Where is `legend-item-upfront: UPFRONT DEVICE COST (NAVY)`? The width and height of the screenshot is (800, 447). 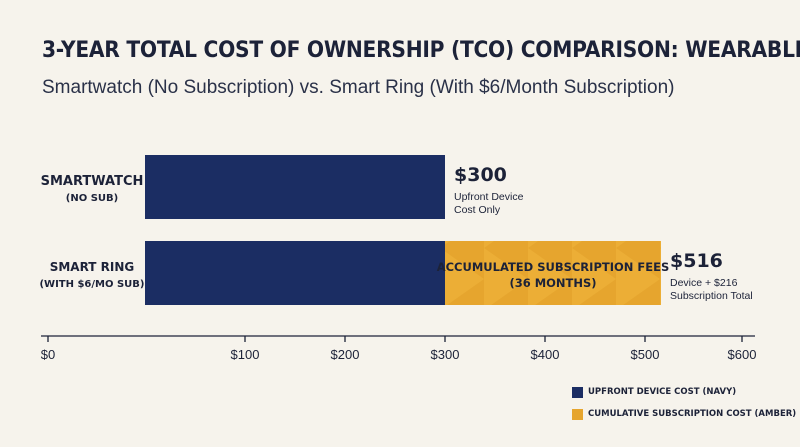 legend-item-upfront: UPFRONT DEVICE COST (NAVY) is located at coordinates (684, 392).